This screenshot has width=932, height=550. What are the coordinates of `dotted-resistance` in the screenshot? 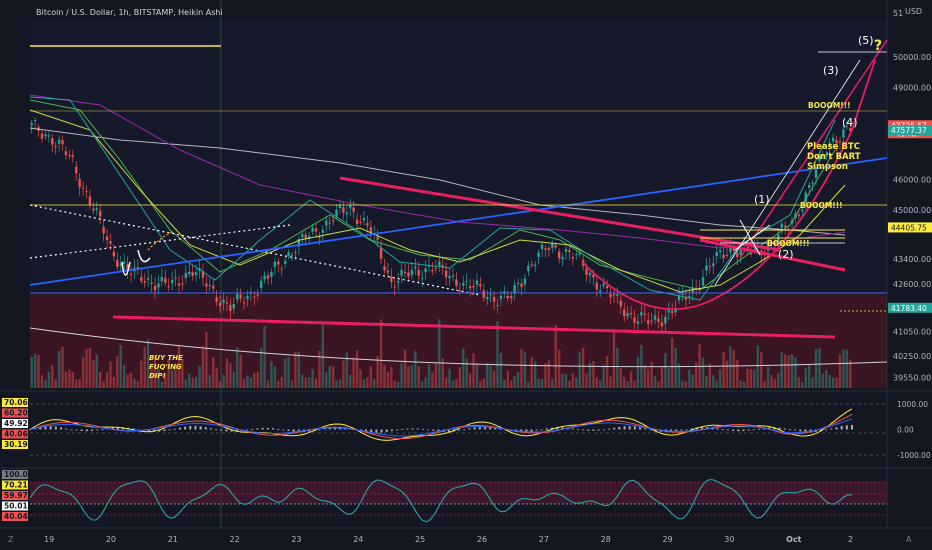 It's located at (255, 250).